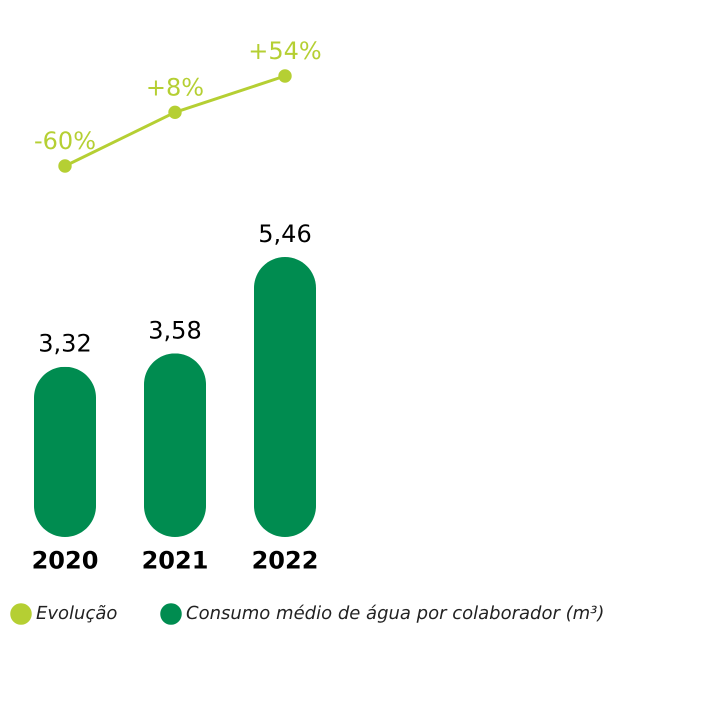 The width and height of the screenshot is (711, 707). I want to click on data-label: +8%, so click(175, 87).